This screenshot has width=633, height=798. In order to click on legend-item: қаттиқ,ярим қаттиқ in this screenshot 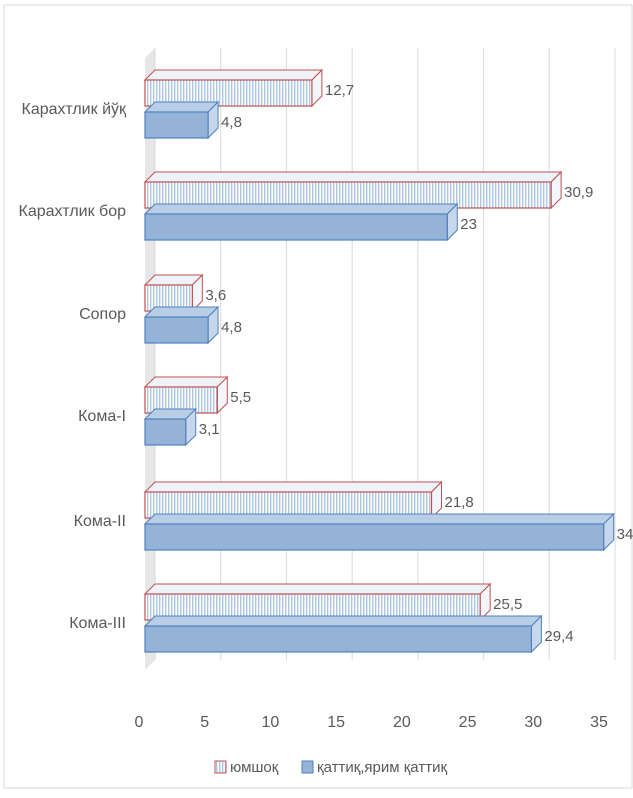, I will do `click(374, 767)`.